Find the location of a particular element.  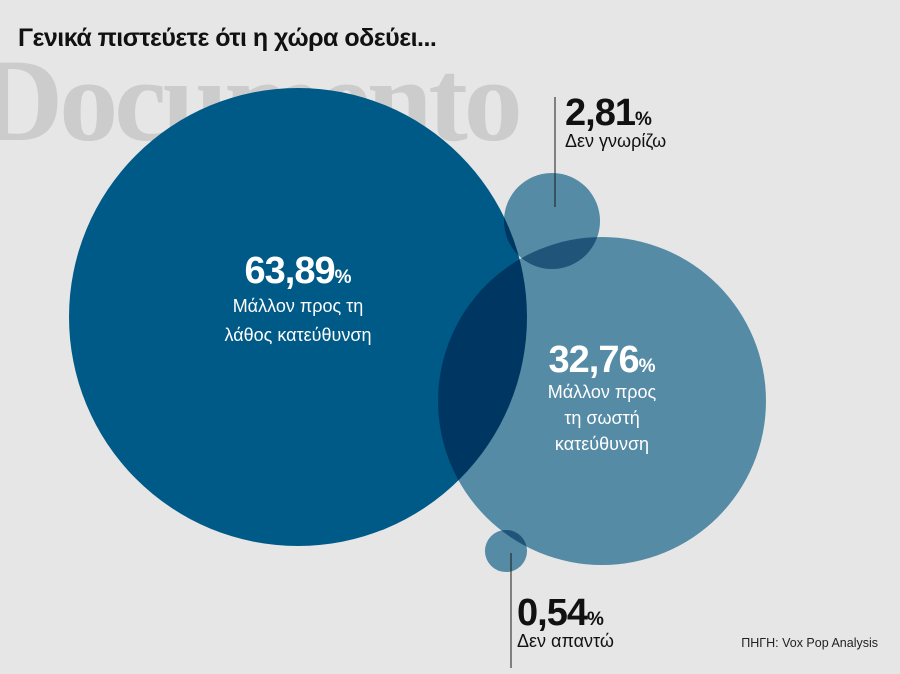

value-label-3: 2,81% is located at coordinates (608, 113).